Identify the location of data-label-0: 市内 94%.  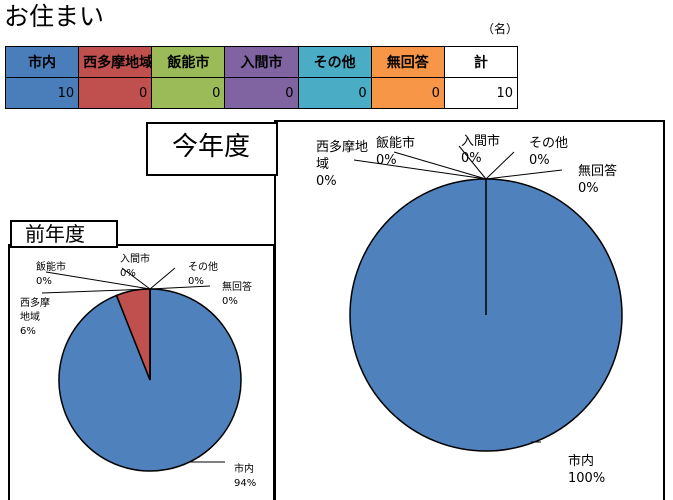
(245, 475).